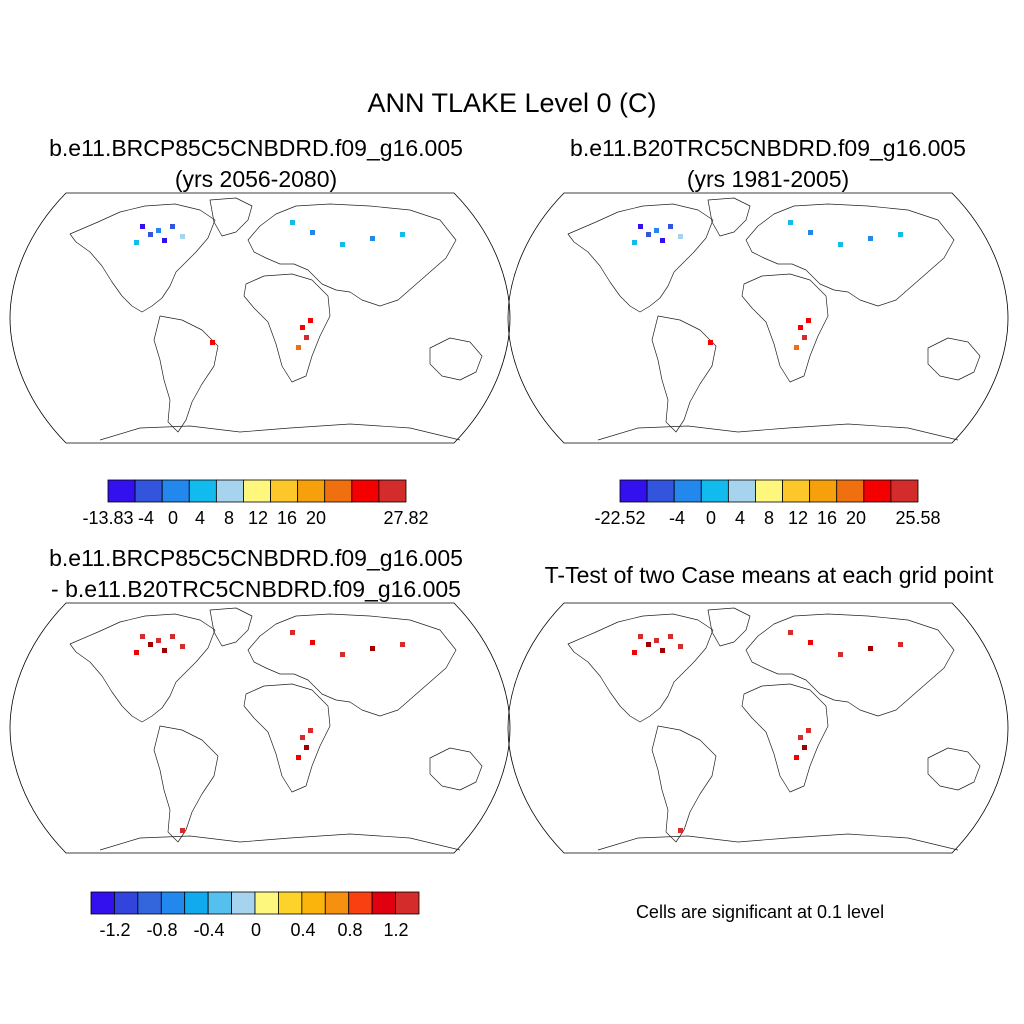  Describe the element at coordinates (512, 103) in the screenshot. I see `figure-title: ANN TLAKE Level 0 (C)` at that location.